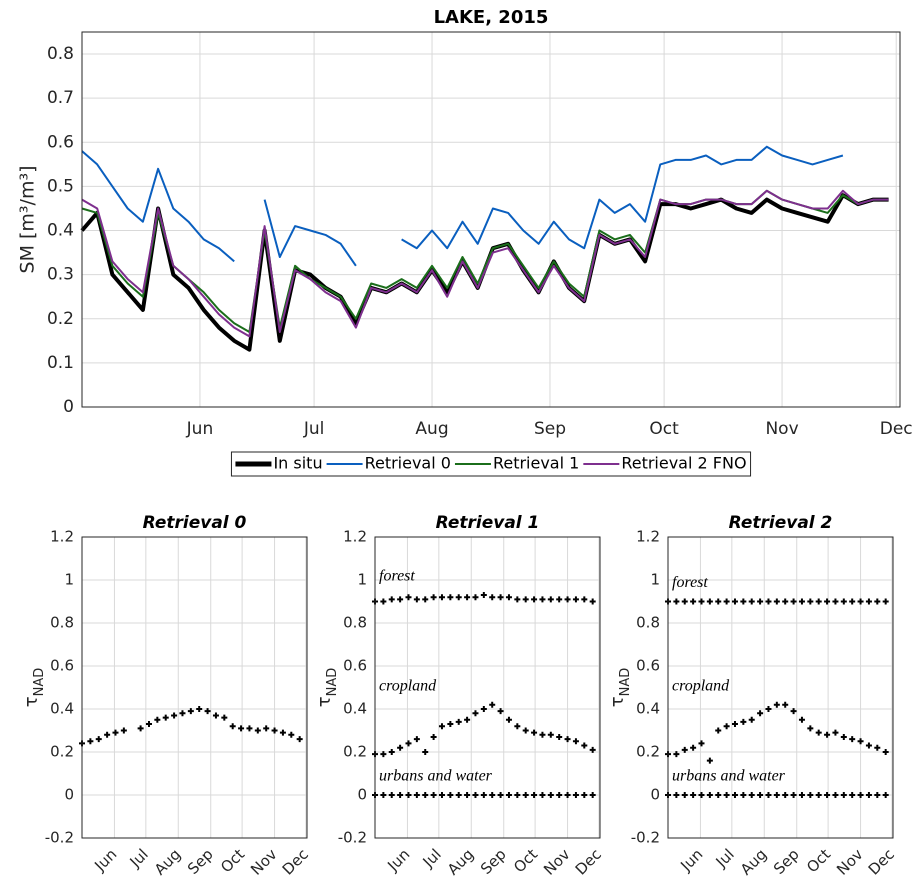 The width and height of the screenshot is (919, 881). I want to click on y-tick-label: 0, so click(68, 407).